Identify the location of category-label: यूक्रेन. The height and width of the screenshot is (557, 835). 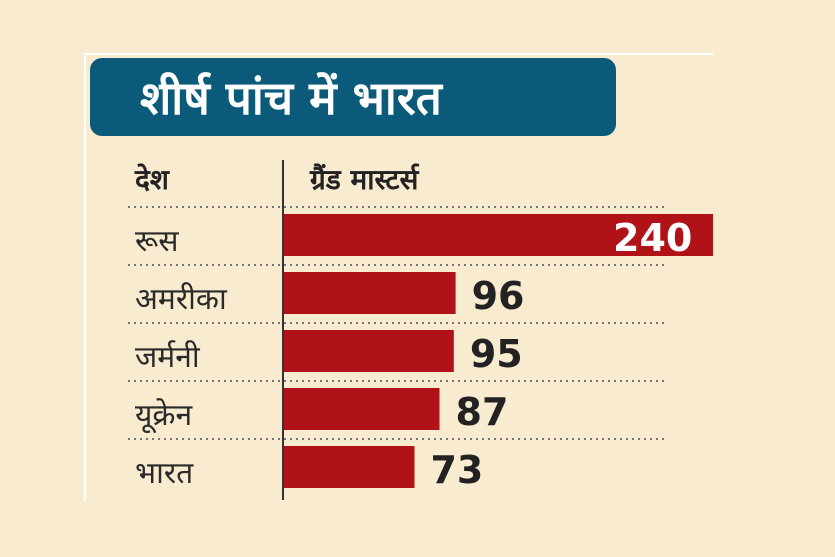
(164, 416).